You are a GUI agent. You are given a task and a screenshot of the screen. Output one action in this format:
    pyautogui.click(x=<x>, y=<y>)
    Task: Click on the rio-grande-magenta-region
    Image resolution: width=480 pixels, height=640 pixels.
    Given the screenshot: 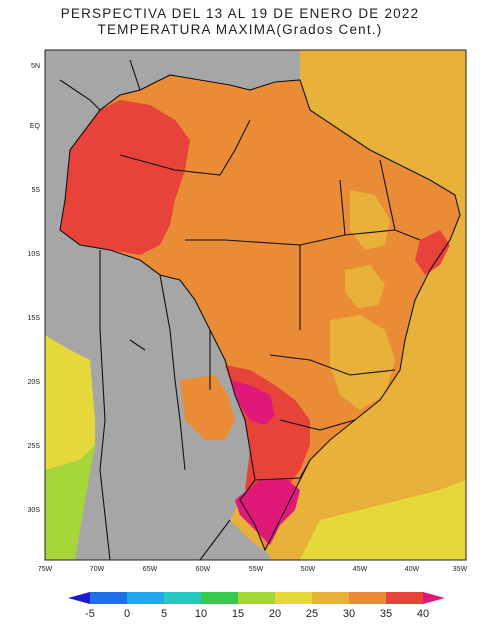 What is the action you would take?
    pyautogui.click(x=267, y=511)
    